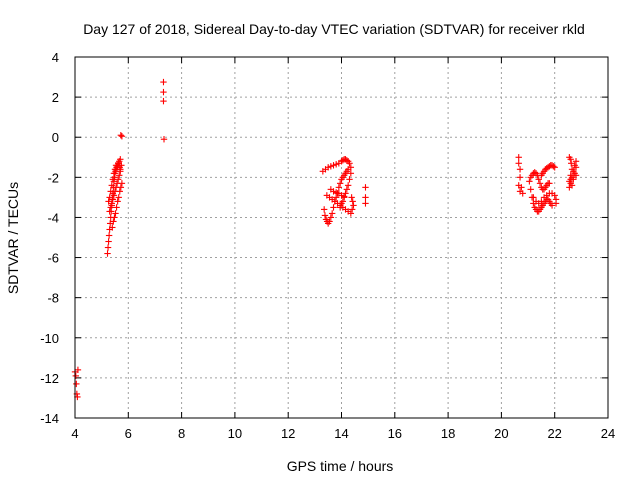 This screenshot has height=480, width=640. What do you see at coordinates (49, 338) in the screenshot?
I see `y-tick-label: -10` at bounding box center [49, 338].